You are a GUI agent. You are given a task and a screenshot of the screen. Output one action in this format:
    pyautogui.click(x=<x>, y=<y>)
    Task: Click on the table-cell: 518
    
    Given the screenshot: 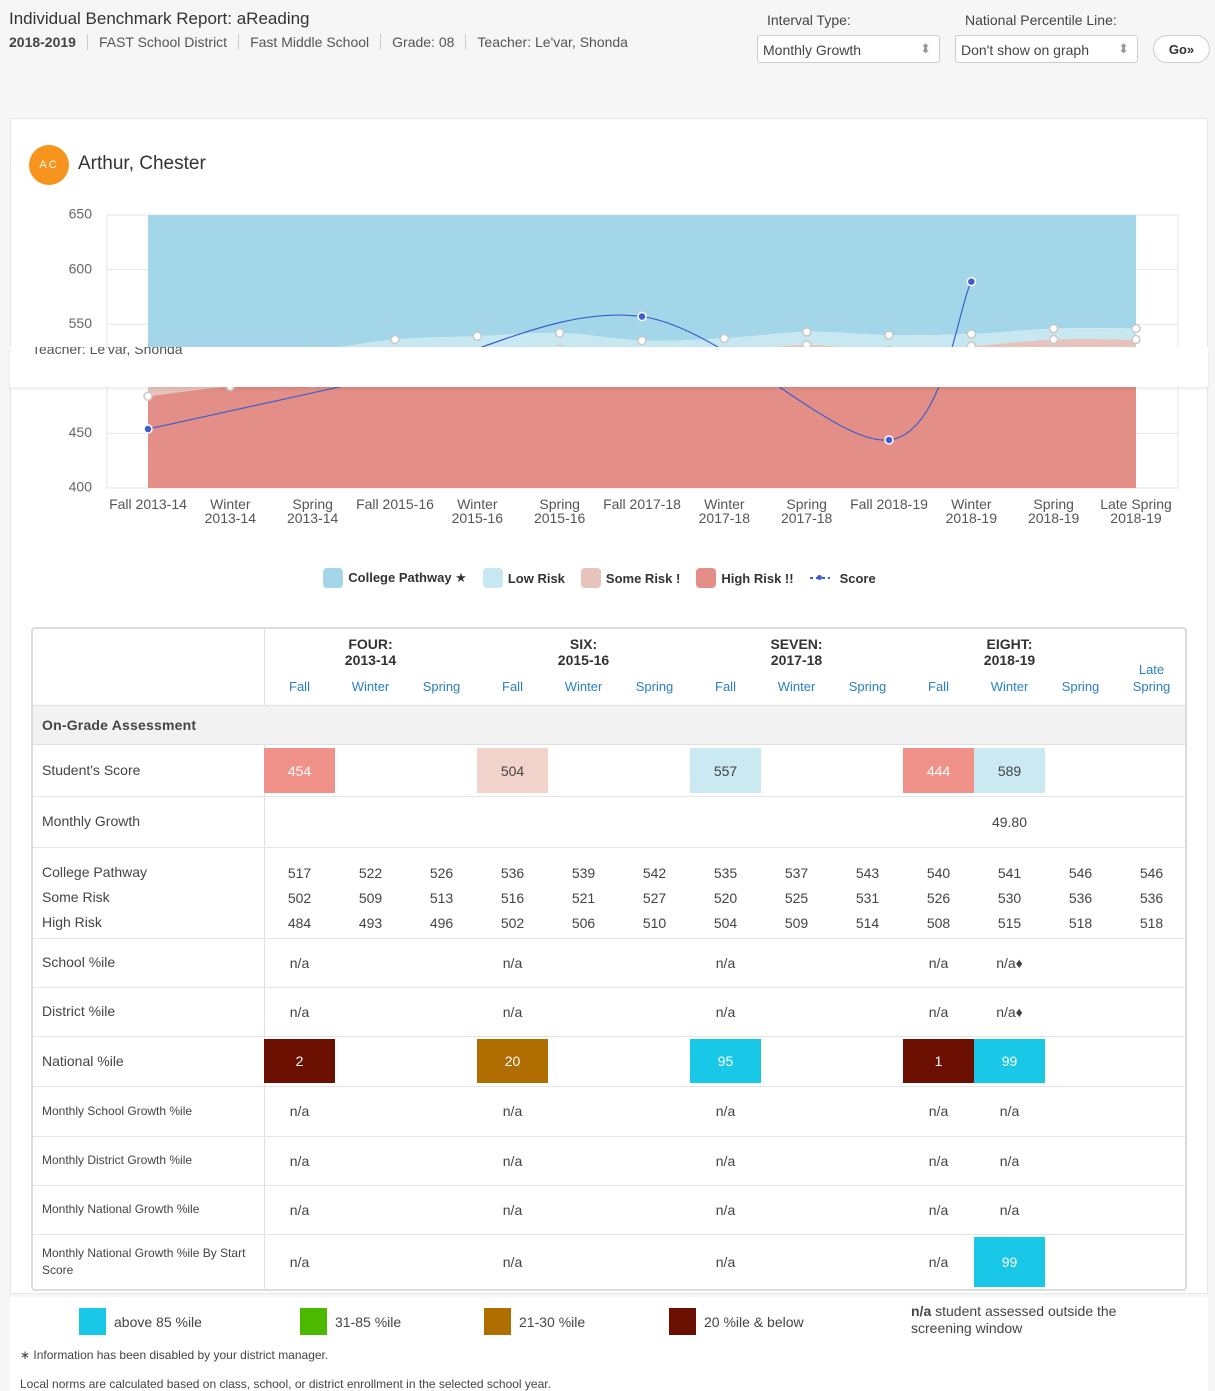 What is the action you would take?
    pyautogui.click(x=1151, y=922)
    